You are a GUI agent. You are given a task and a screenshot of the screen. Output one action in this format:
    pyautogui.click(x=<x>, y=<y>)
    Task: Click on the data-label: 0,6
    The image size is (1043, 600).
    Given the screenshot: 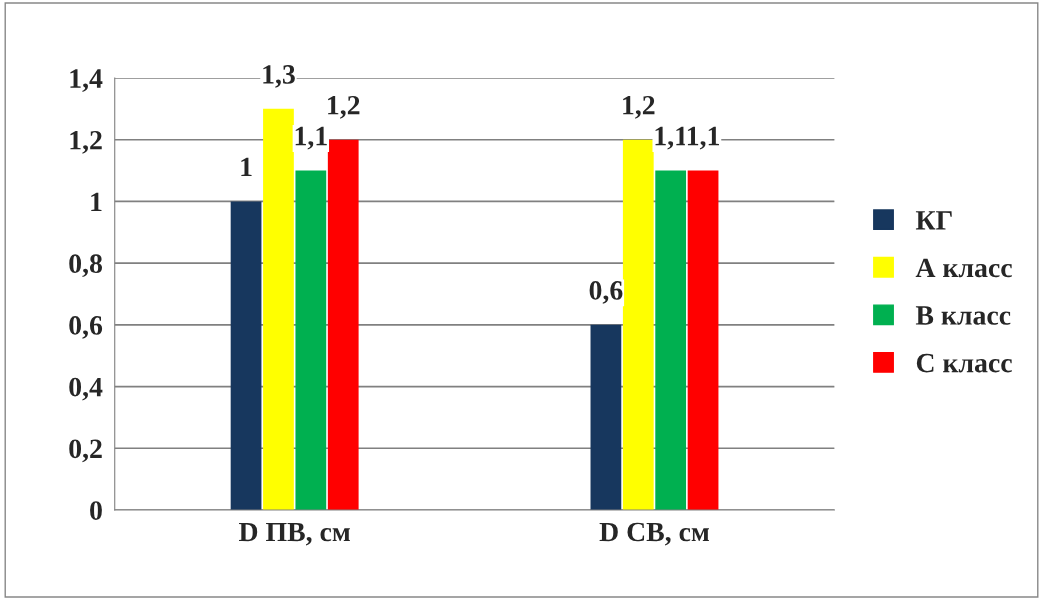 What is the action you would take?
    pyautogui.click(x=606, y=292)
    